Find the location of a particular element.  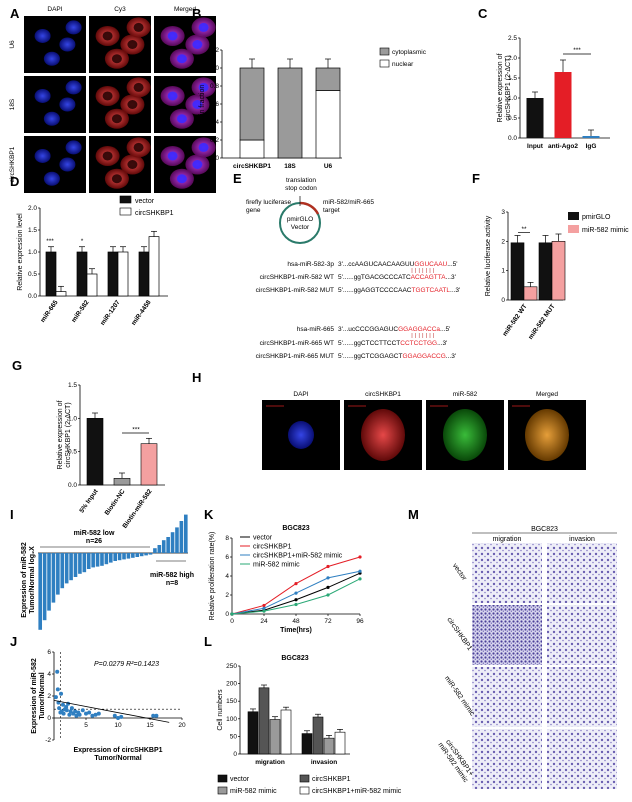

i-low-n: n=26 is located at coordinates (94, 541).